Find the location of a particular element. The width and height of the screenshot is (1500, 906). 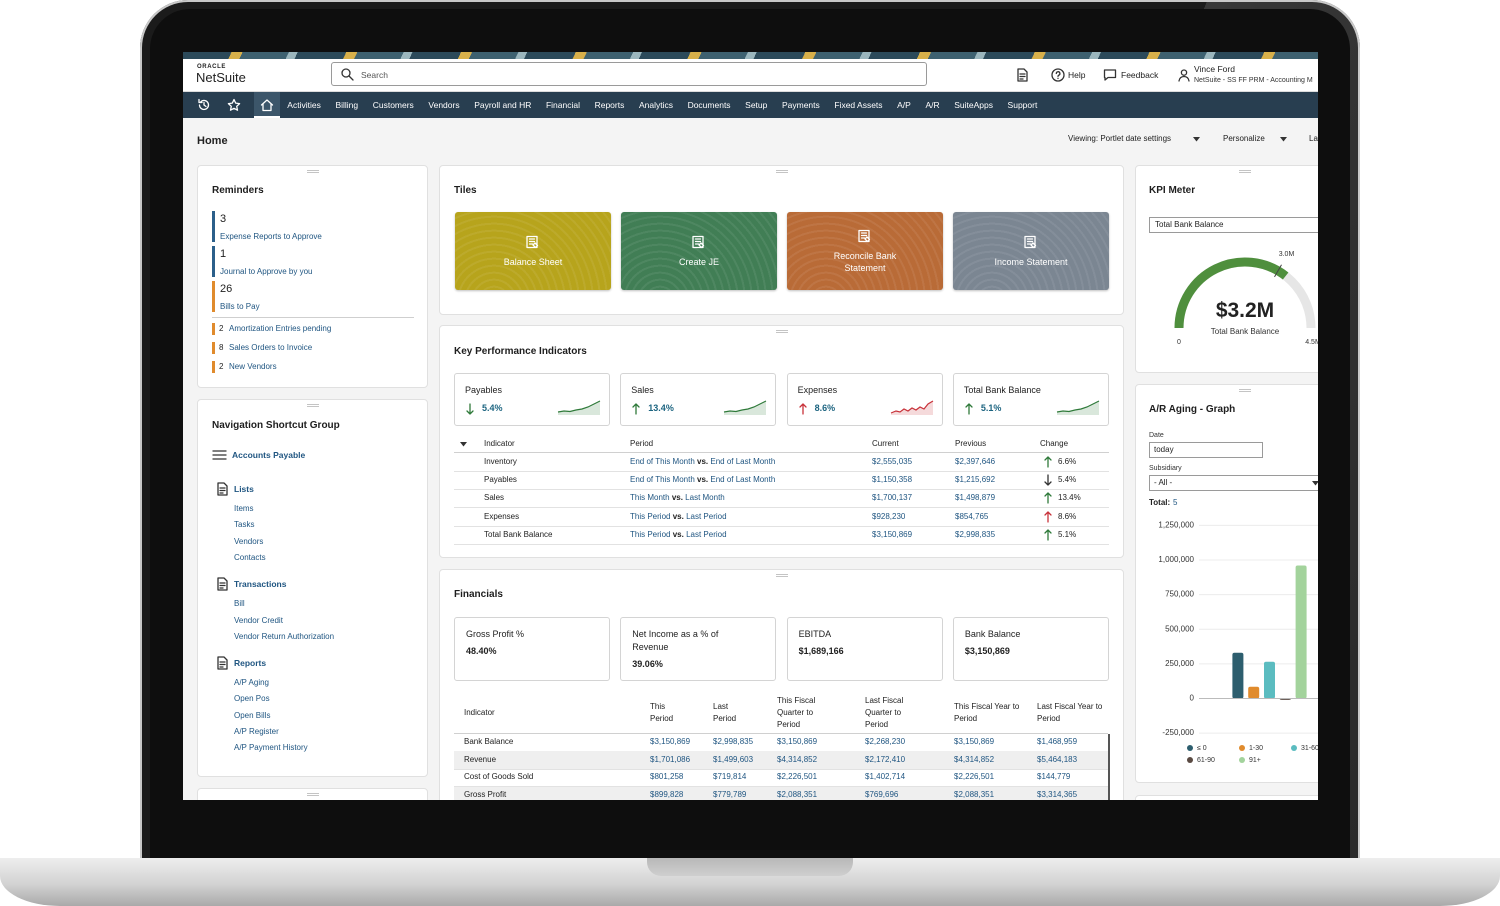

financial-value: $5,464,183 is located at coordinates (1057, 759).